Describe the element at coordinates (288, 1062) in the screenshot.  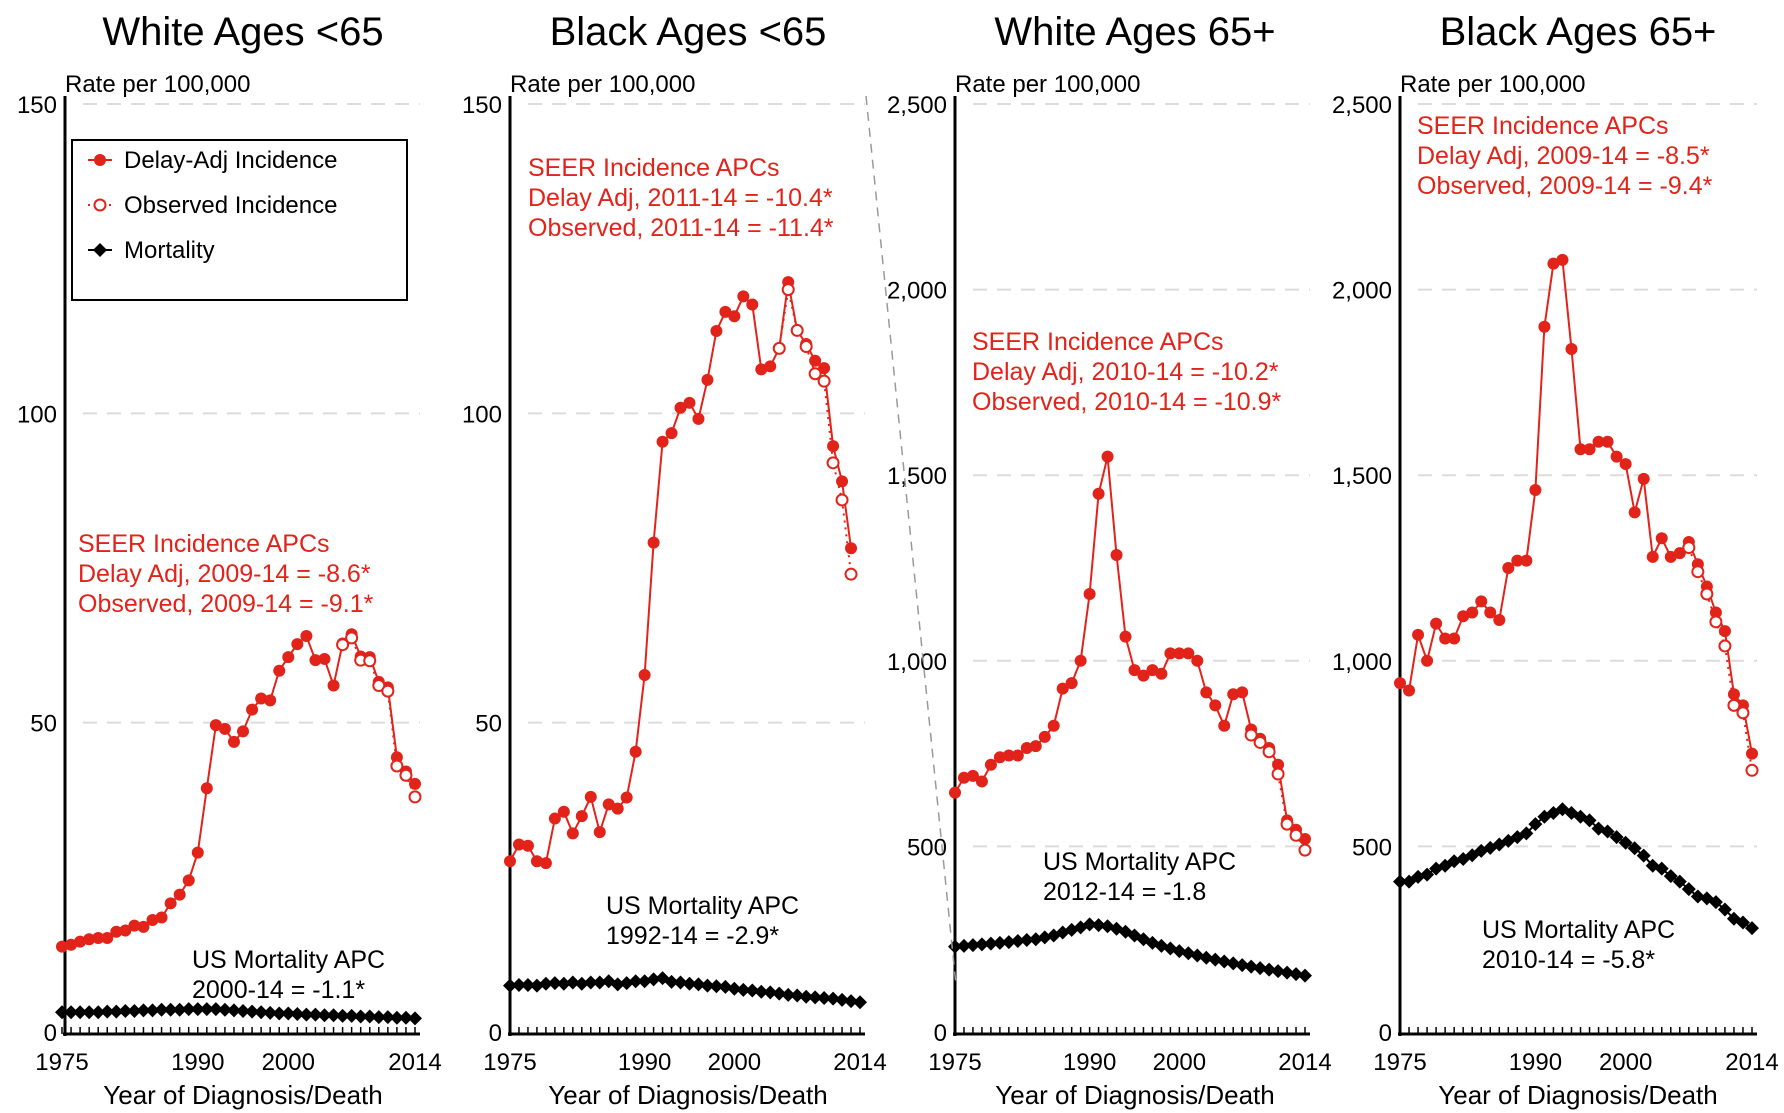
I see `x-tick-label: 2000` at that location.